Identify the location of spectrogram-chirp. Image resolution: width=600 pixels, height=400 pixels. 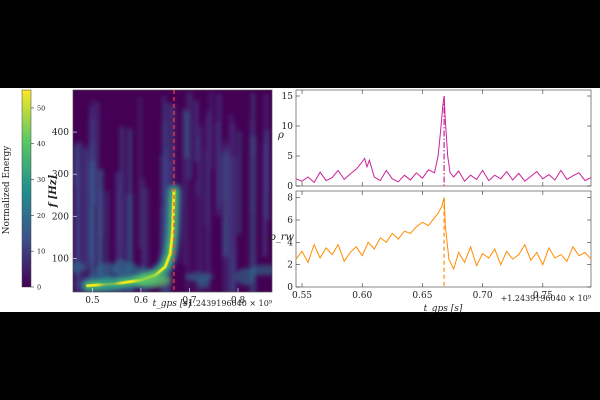
(130, 237).